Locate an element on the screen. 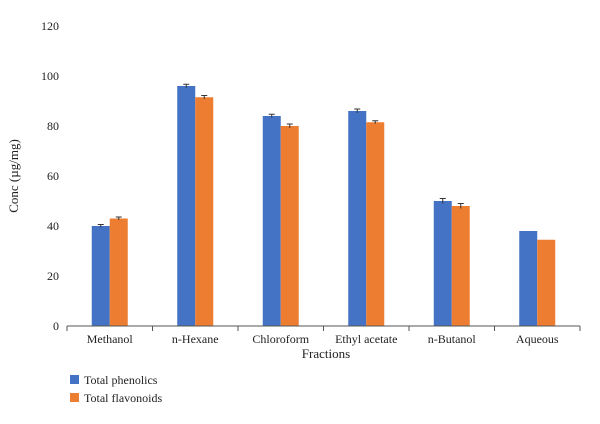  error-bar-total-flavonoids-methanol is located at coordinates (118, 218).